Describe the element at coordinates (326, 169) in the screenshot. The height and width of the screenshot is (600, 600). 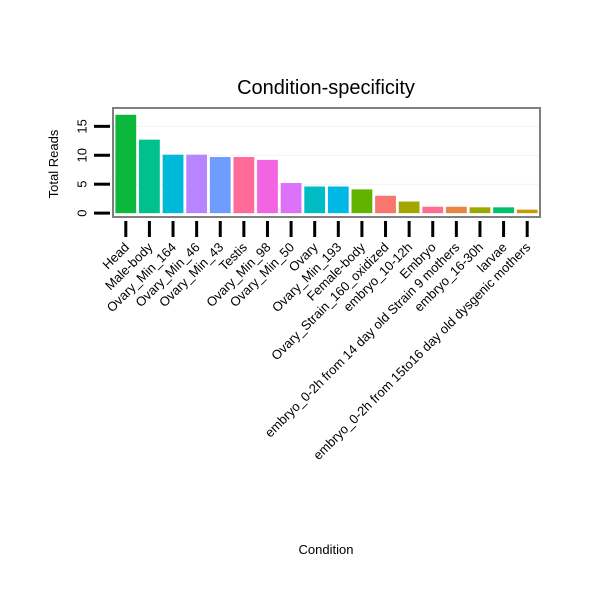
I see `grid-lines` at that location.